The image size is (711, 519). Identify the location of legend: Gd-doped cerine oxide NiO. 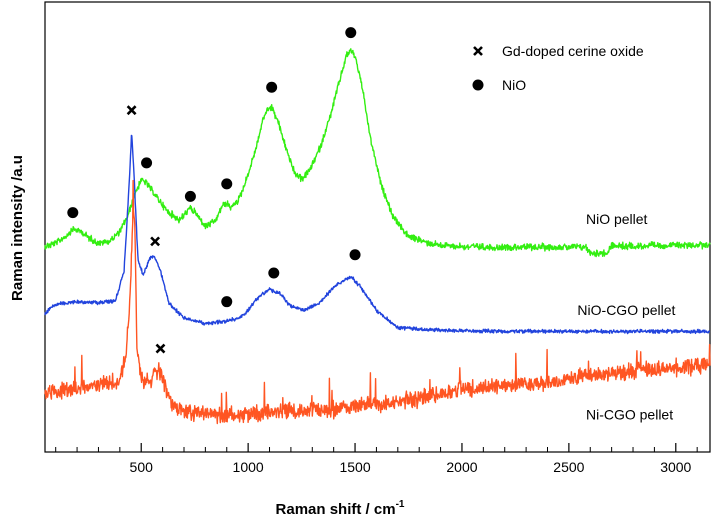
(558, 68).